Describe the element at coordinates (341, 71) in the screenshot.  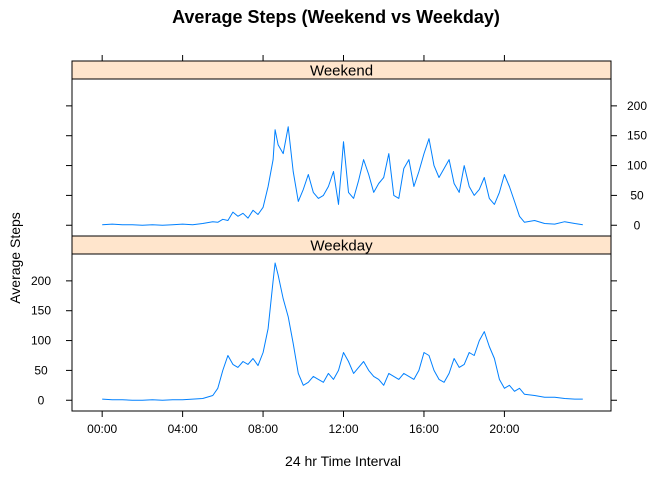
I see `strip-label-weekend: Weekend` at that location.